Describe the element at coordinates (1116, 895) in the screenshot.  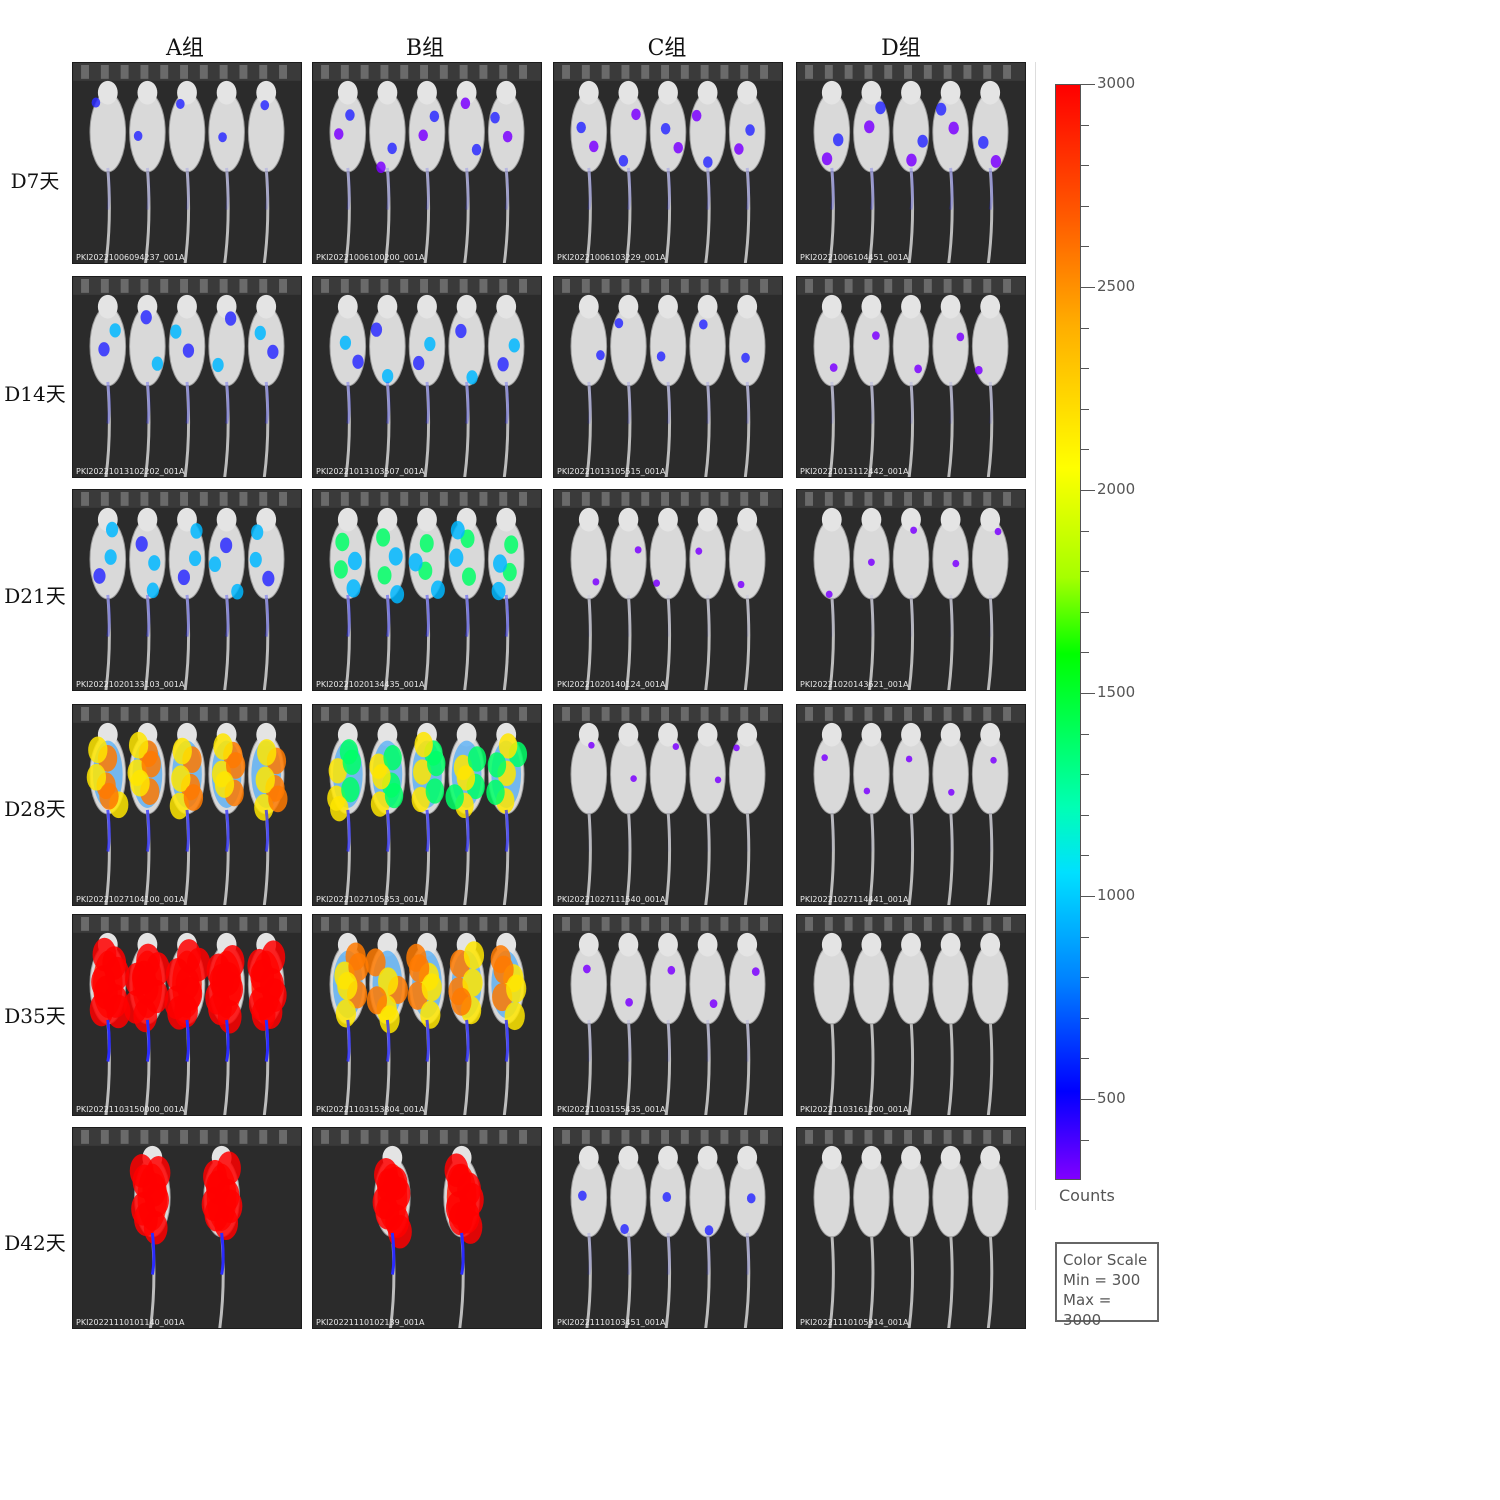
I see `tick-label-1000: 1000` at that location.